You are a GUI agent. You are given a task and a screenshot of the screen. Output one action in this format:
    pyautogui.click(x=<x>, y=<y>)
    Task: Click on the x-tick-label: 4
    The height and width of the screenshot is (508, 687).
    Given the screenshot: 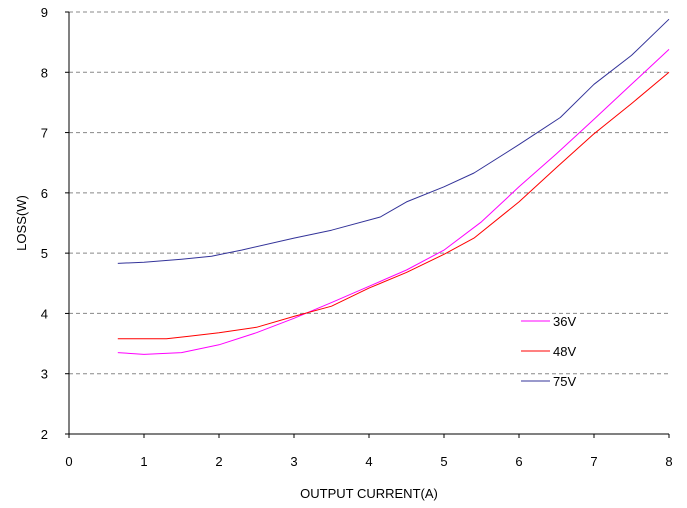 What is the action you would take?
    pyautogui.click(x=368, y=461)
    